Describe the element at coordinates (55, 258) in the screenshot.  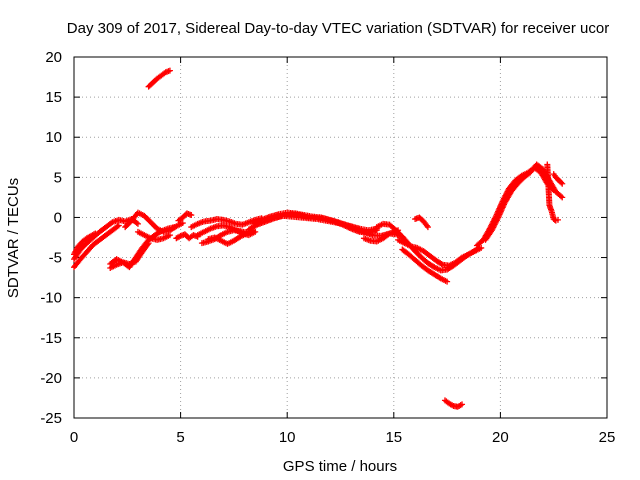
I see `y-tick-label: -5` at that location.